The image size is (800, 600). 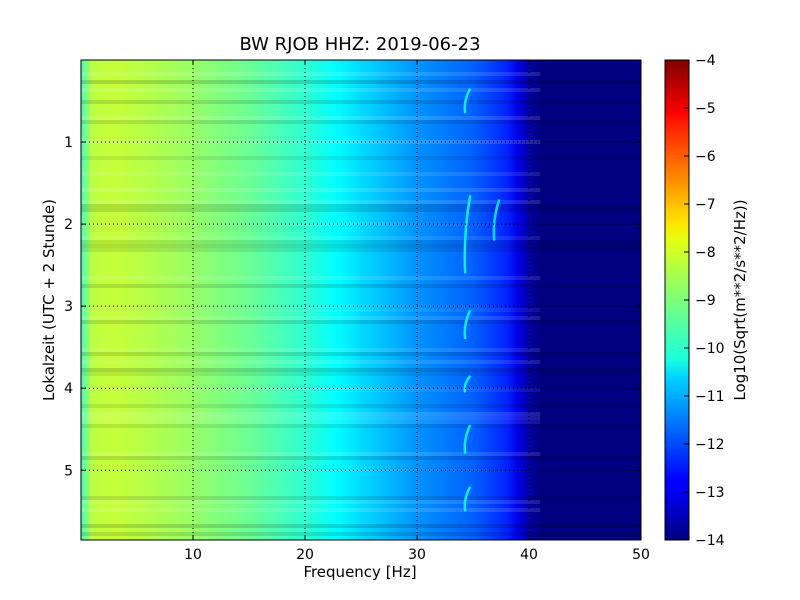 I want to click on x-tick-label: 30, so click(x=417, y=555).